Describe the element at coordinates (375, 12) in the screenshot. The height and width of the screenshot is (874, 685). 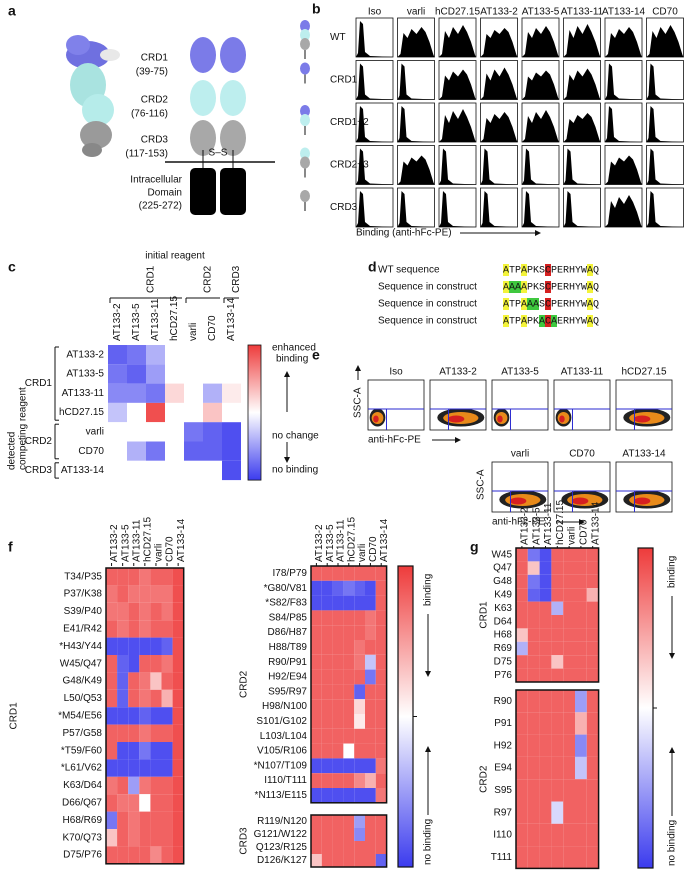
I see `column-label: Iso` at that location.